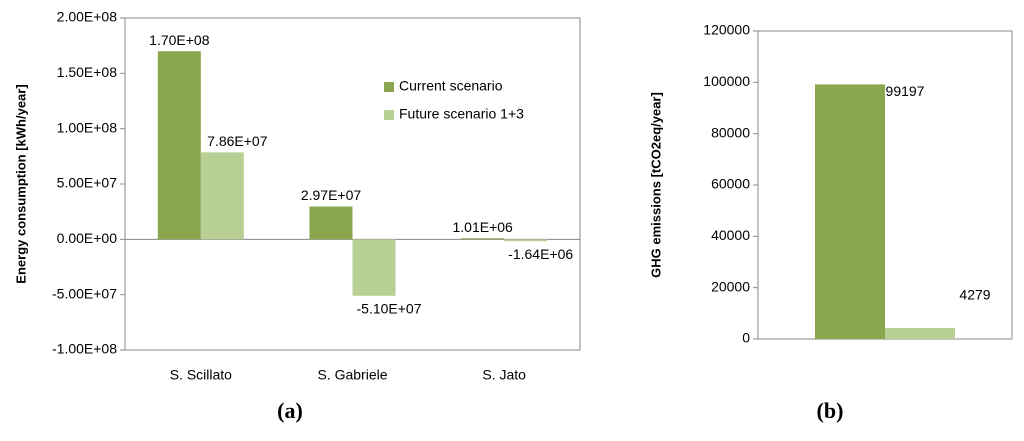 This screenshot has width=1024, height=441. I want to click on y-tick-label: -1.00E+08, so click(84, 349).